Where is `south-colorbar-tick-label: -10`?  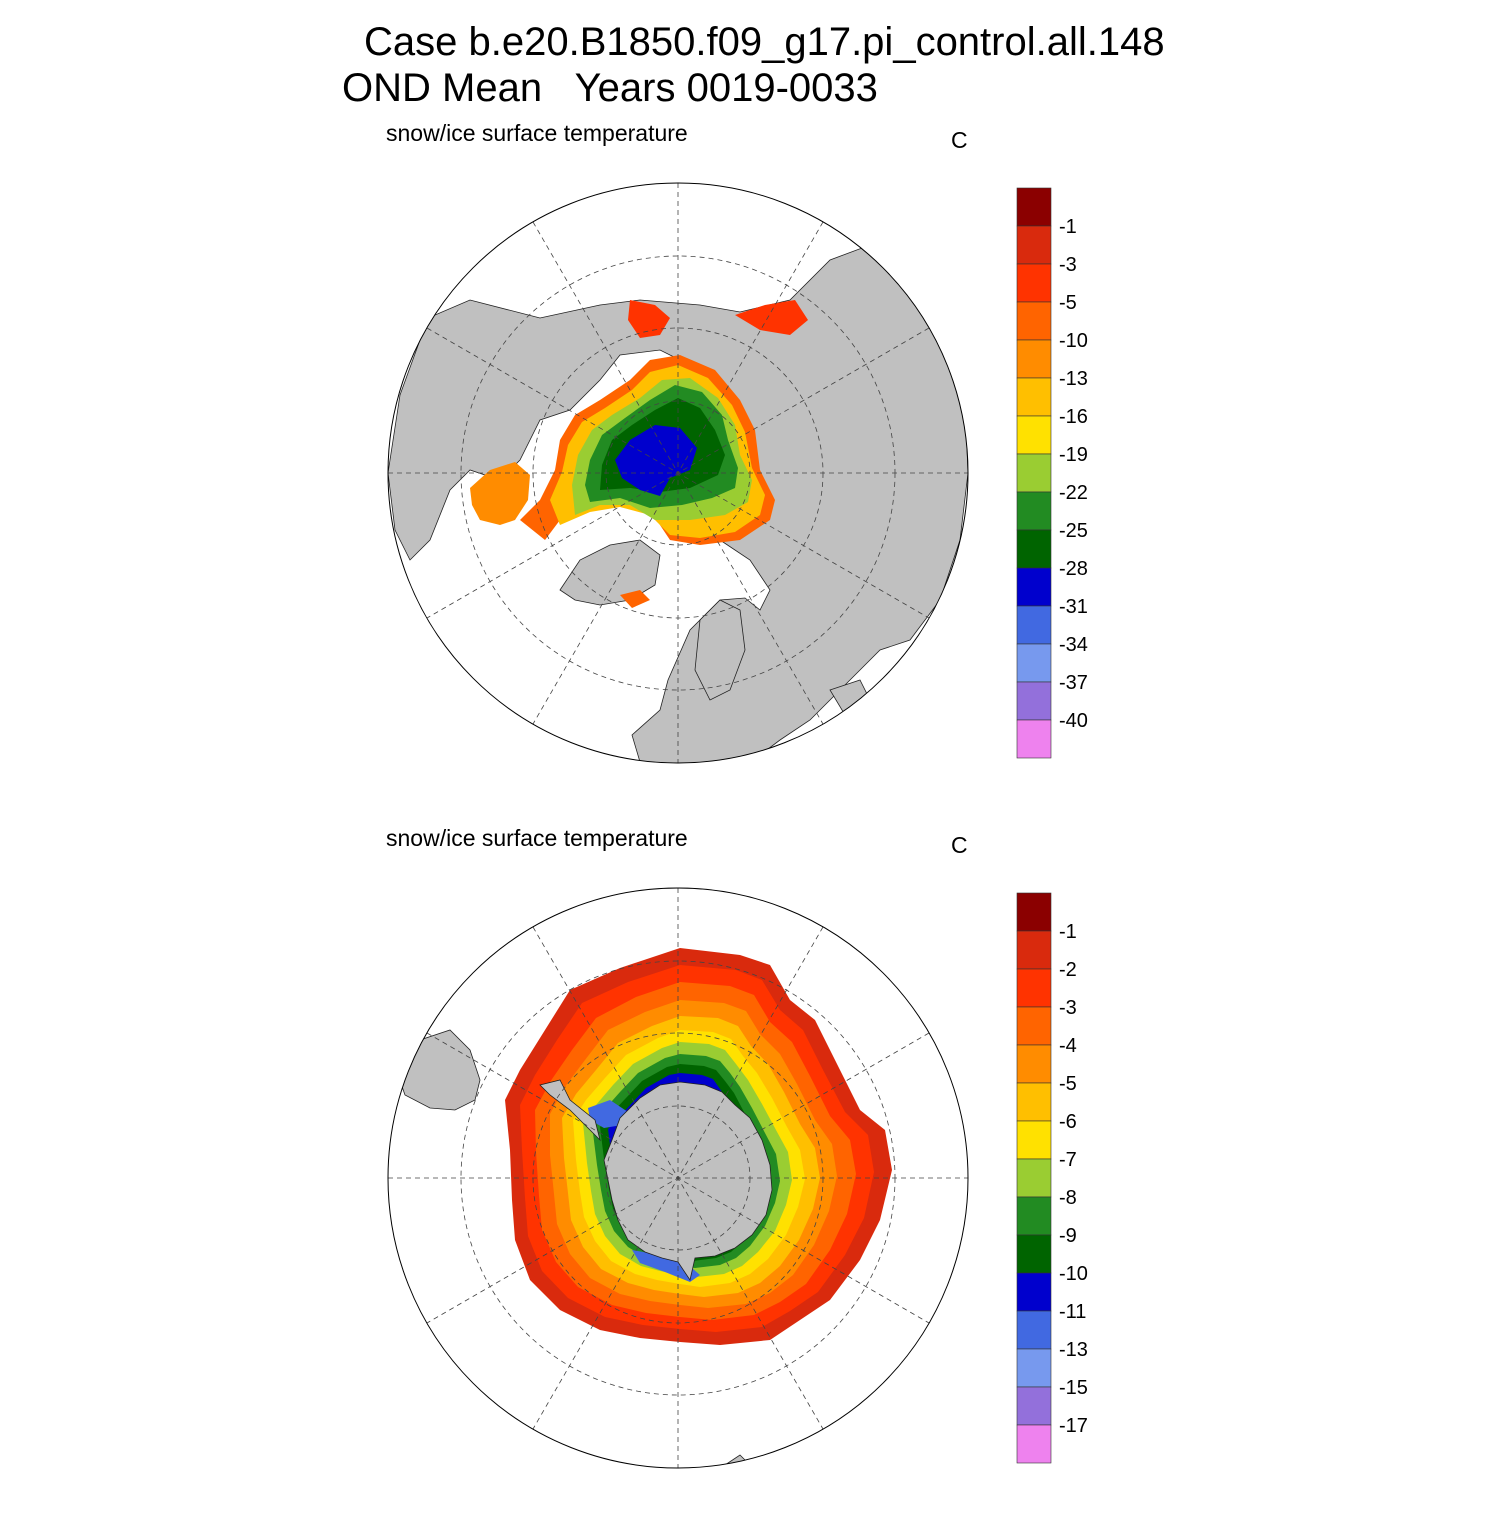 south-colorbar-tick-label: -10 is located at coordinates (1073, 1274).